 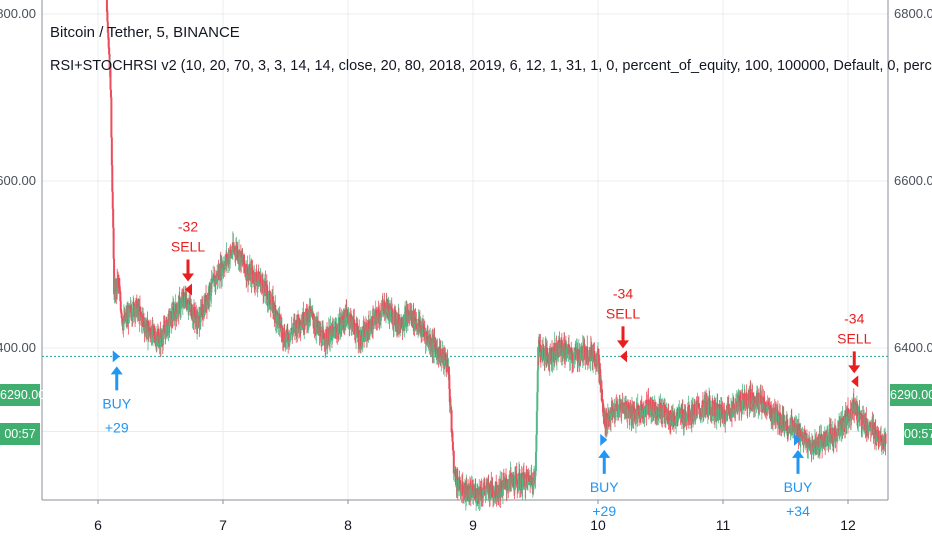 What do you see at coordinates (604, 453) in the screenshot?
I see `buy-arrow-icon` at bounding box center [604, 453].